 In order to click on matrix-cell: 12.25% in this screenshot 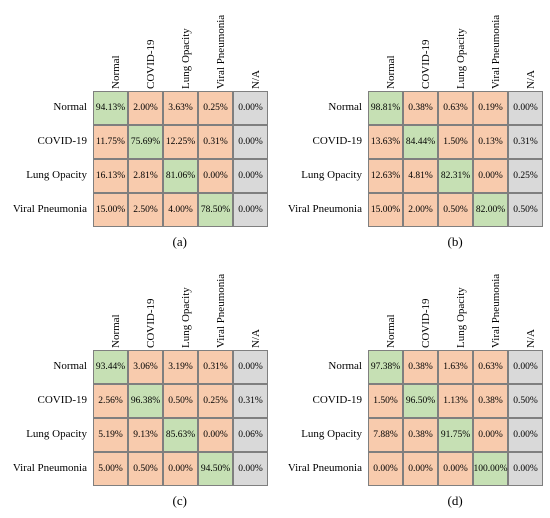, I will do `click(180, 142)`.